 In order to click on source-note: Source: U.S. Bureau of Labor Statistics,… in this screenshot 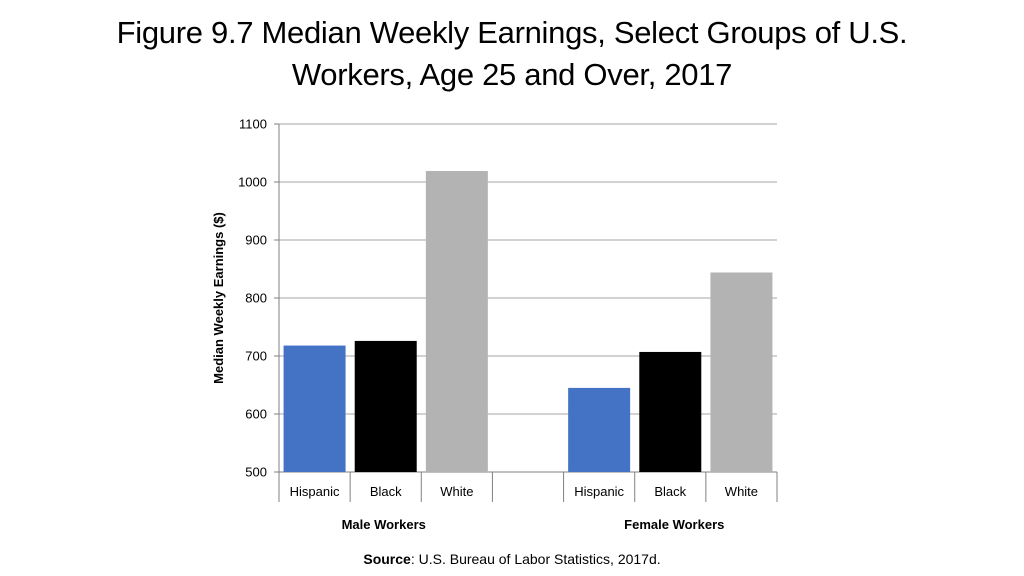, I will do `click(512, 559)`.